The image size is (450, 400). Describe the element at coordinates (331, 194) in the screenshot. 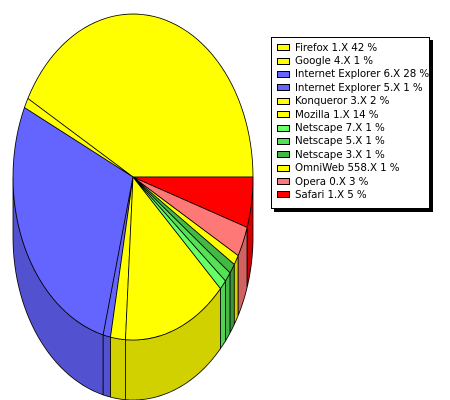

I see `legend-label: Safari 1.X 5 %` at that location.